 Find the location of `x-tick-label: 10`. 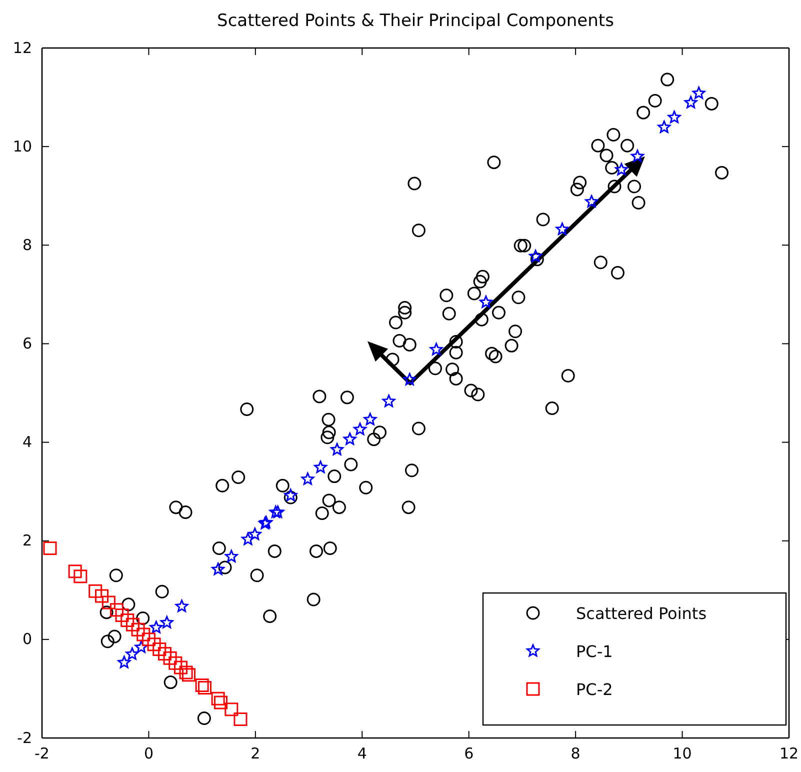

x-tick-label: 10 is located at coordinates (682, 753).